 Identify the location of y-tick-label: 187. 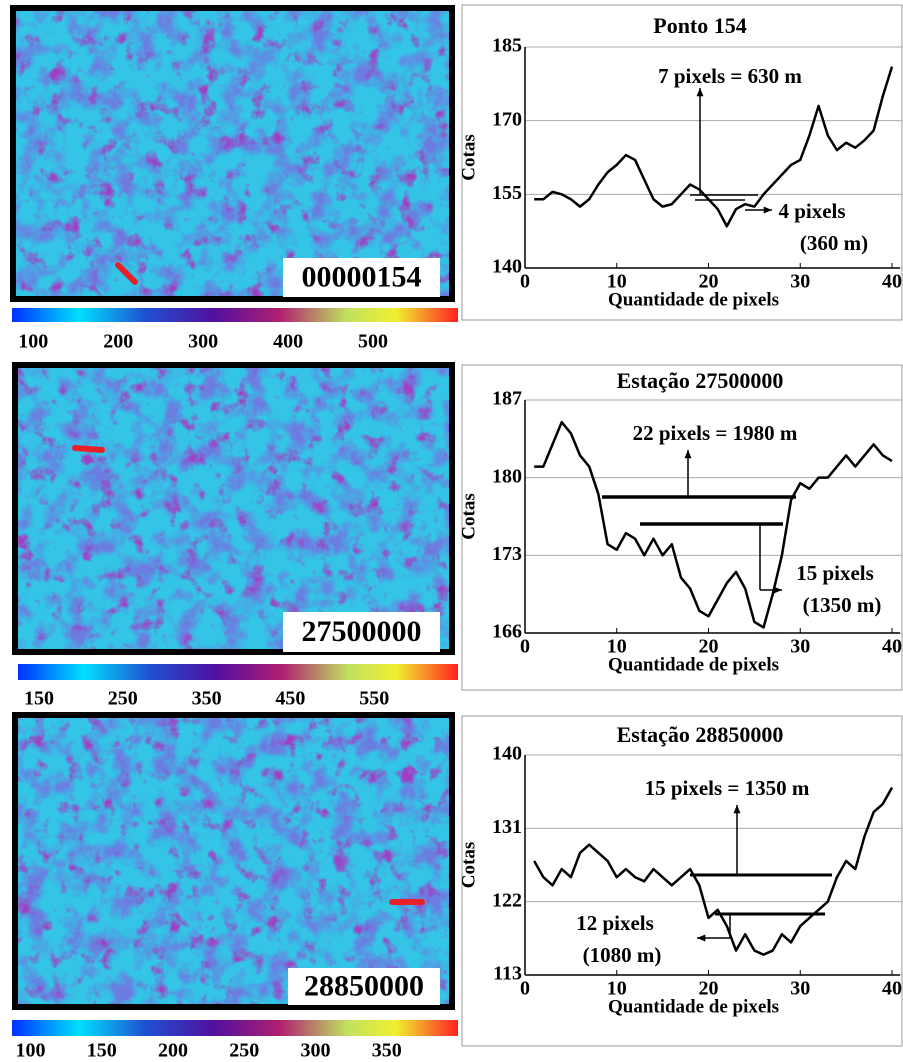
(507, 399).